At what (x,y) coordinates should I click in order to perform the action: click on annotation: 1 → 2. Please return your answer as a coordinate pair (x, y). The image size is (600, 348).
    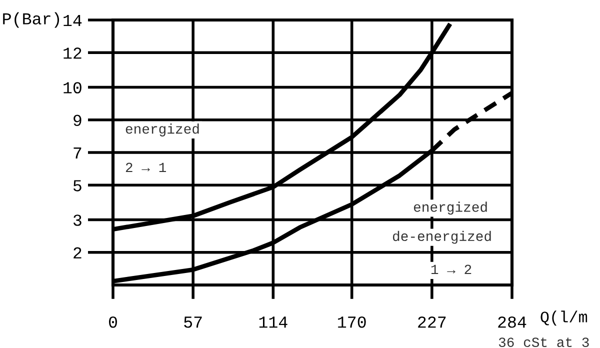
    Looking at the image, I should click on (451, 269).